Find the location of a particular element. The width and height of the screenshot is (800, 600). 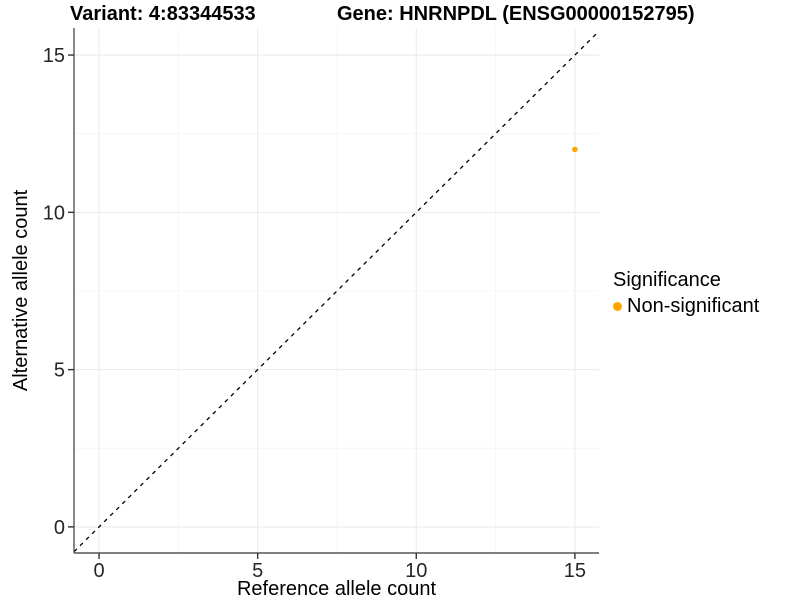

y-tick-label: 10 is located at coordinates (54, 213).